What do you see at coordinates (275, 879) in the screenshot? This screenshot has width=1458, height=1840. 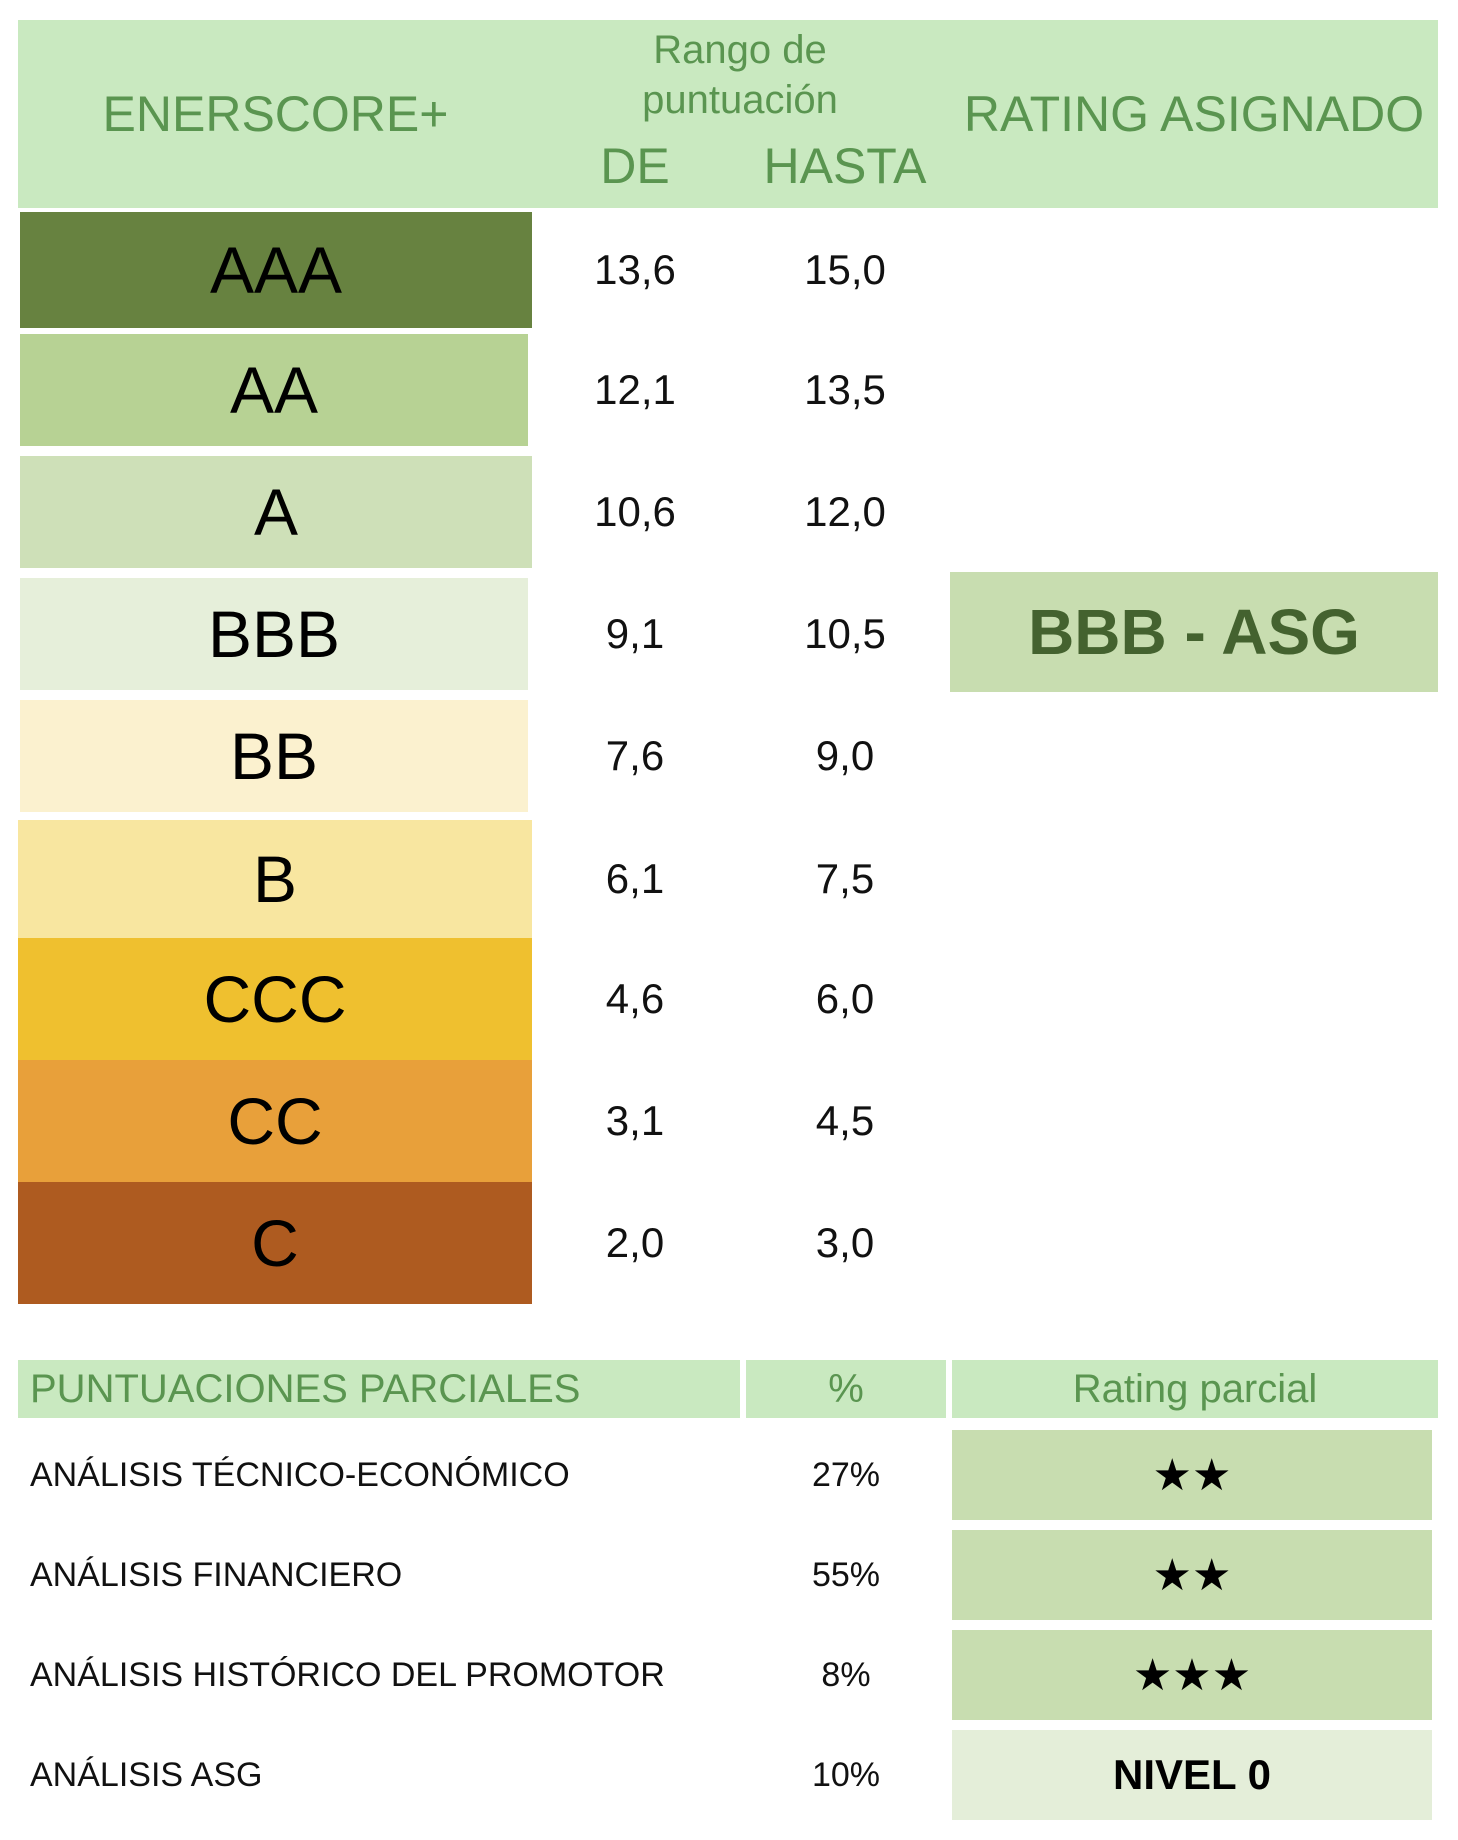 I see `grade-cell: B` at bounding box center [275, 879].